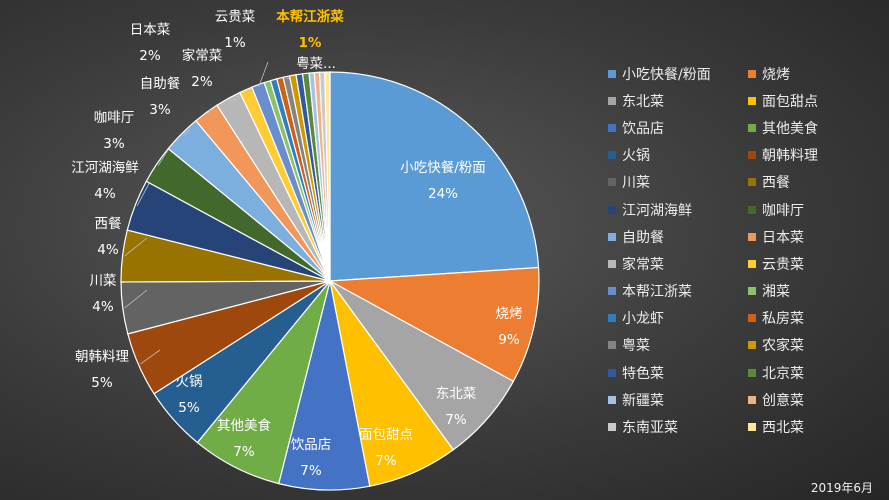  I want to click on legend-item: 西北菜, so click(803, 426).